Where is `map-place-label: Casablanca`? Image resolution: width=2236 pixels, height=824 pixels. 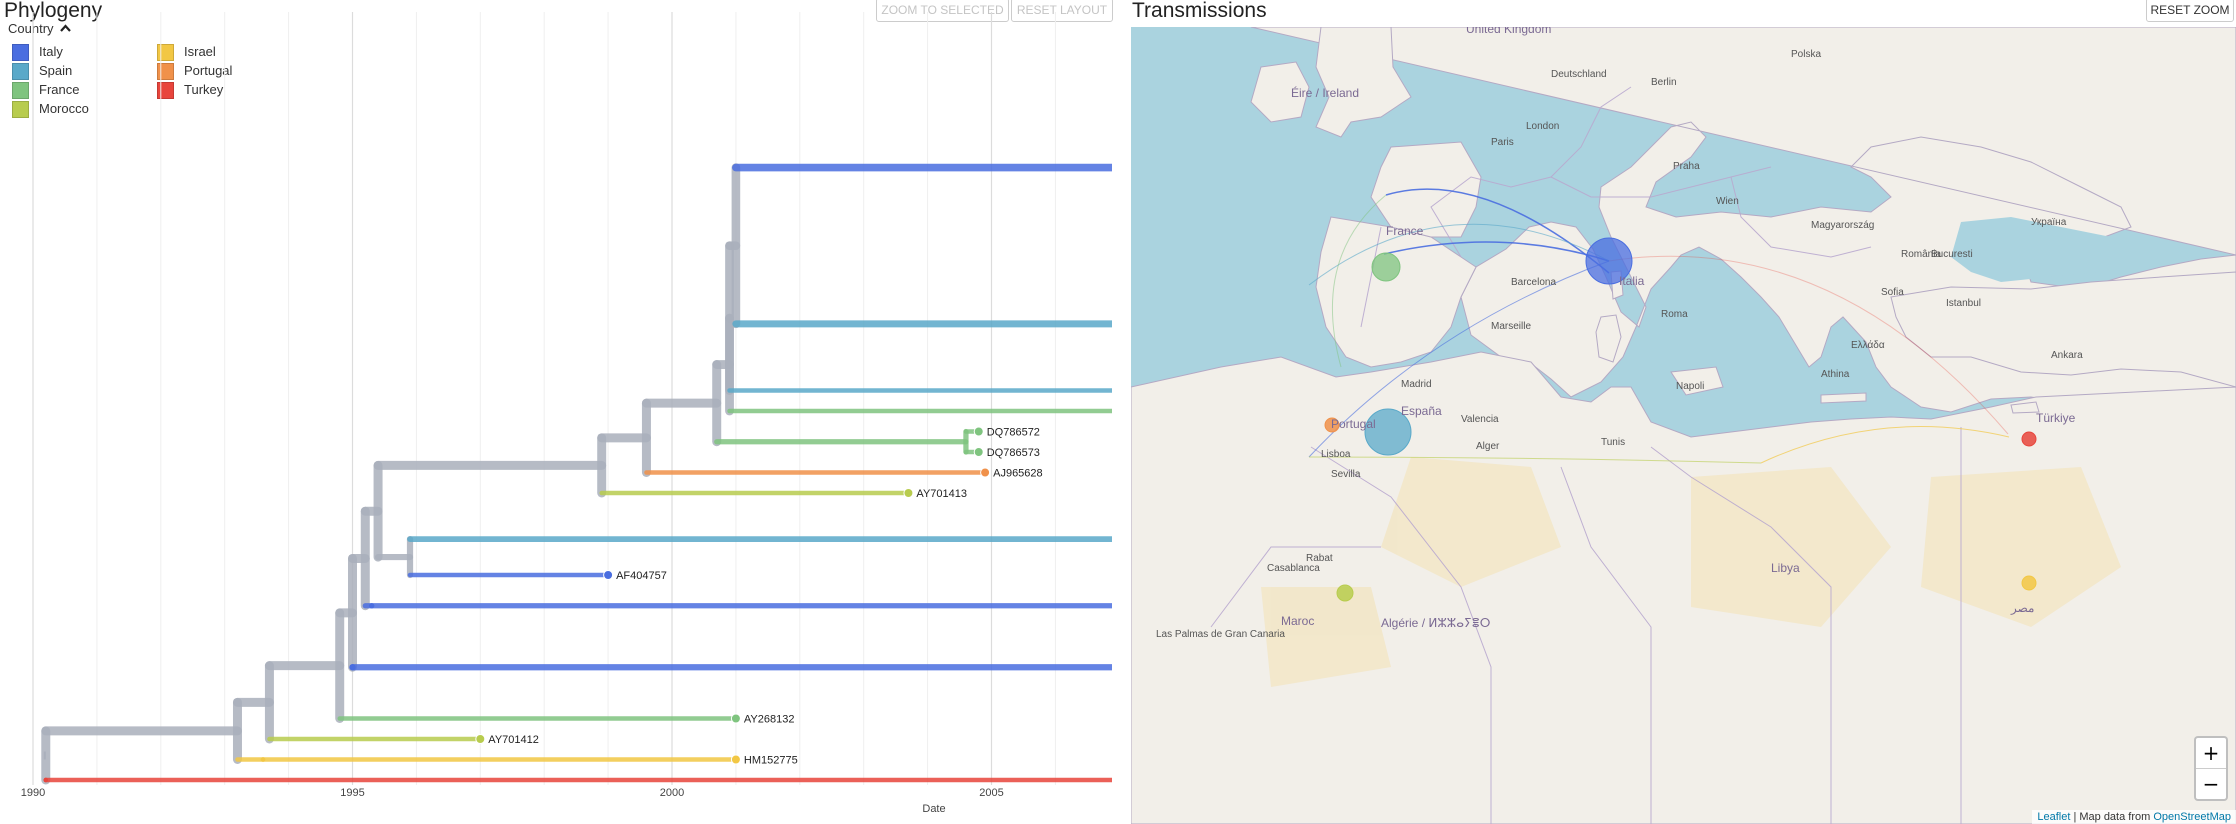 map-place-label: Casablanca is located at coordinates (1293, 568).